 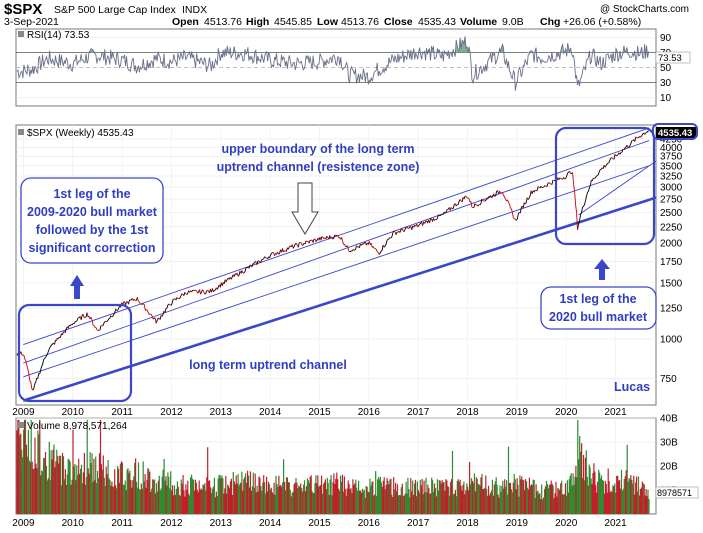 What do you see at coordinates (671, 200) in the screenshot?
I see `price-tick-2750: 2750` at bounding box center [671, 200].